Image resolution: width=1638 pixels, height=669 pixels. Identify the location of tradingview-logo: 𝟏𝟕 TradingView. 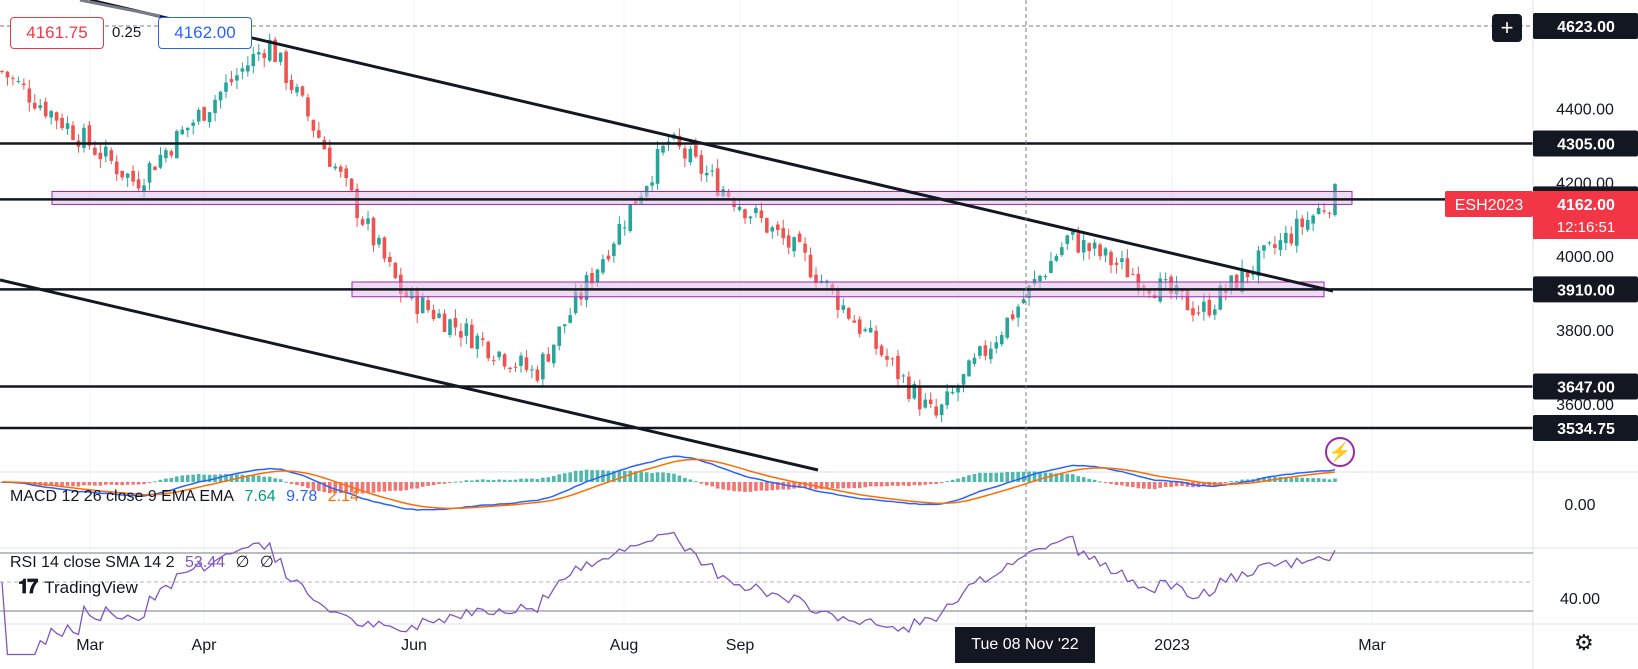
(78, 587).